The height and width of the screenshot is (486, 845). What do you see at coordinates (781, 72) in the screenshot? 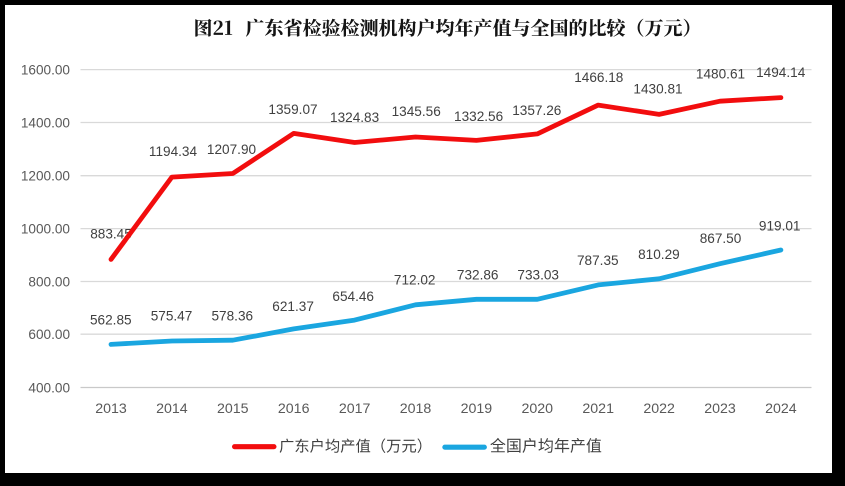
I see `svg-text: 1494.14` at bounding box center [781, 72].